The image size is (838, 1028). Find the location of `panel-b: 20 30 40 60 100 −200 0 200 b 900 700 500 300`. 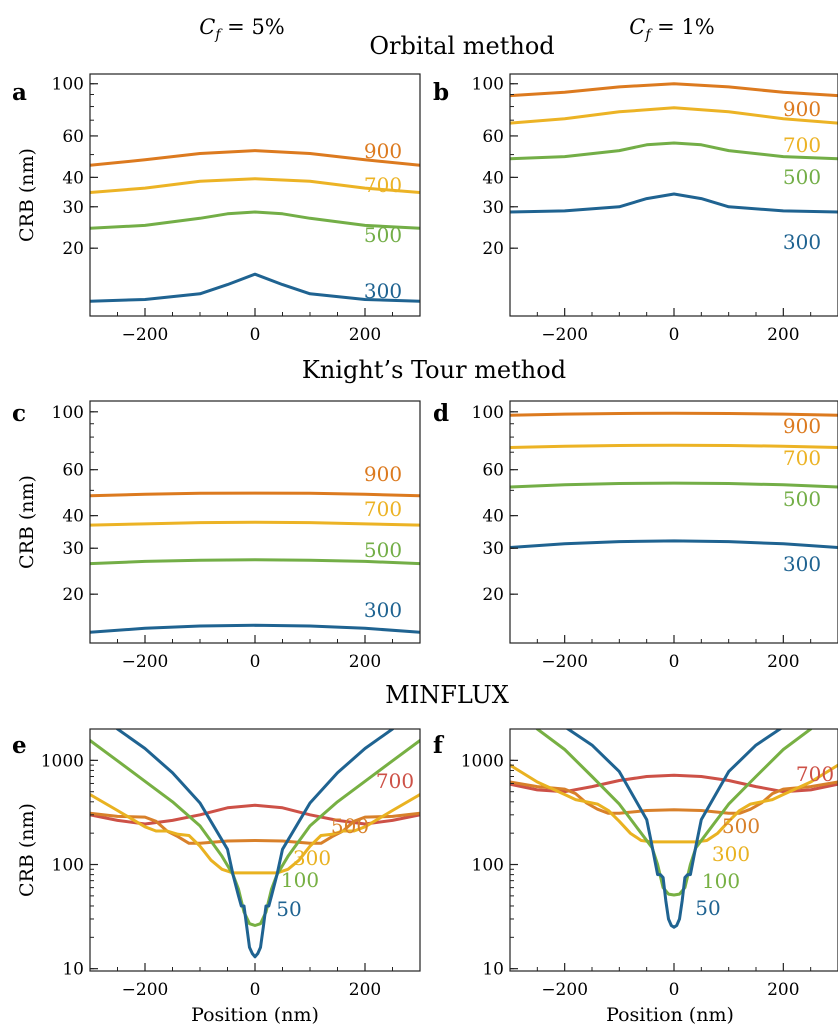

panel-b: 20 30 40 60 100 −200 0 200 b 900 700 500 300 is located at coordinates (635, 209).